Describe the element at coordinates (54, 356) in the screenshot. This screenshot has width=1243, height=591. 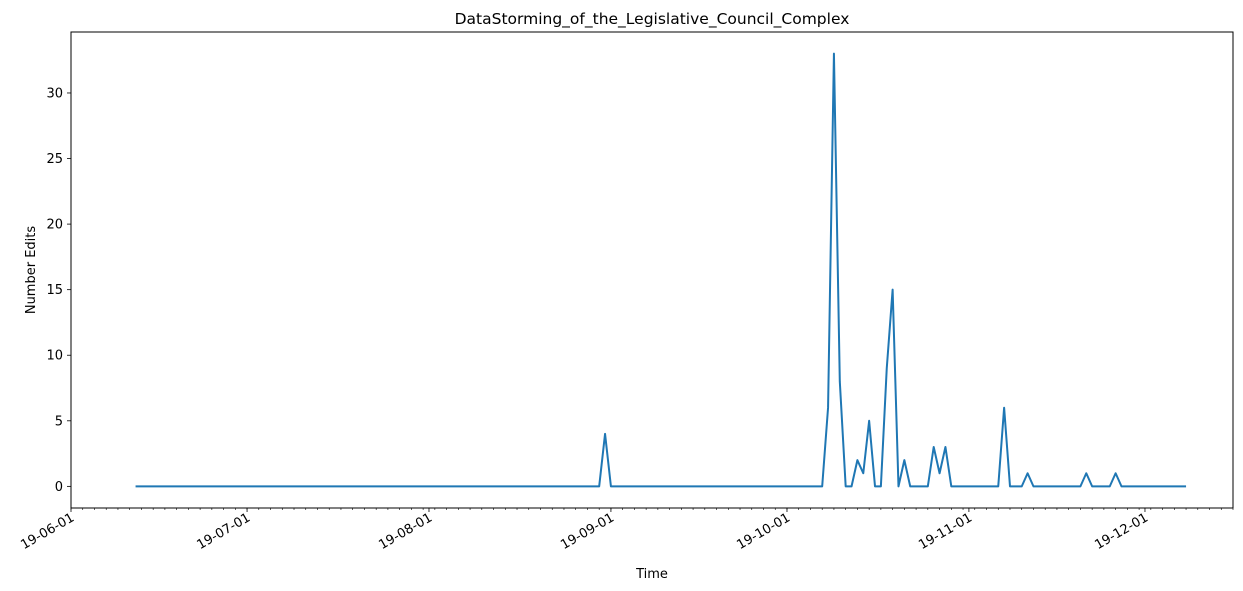
I see `y-tick-label: 10` at that location.